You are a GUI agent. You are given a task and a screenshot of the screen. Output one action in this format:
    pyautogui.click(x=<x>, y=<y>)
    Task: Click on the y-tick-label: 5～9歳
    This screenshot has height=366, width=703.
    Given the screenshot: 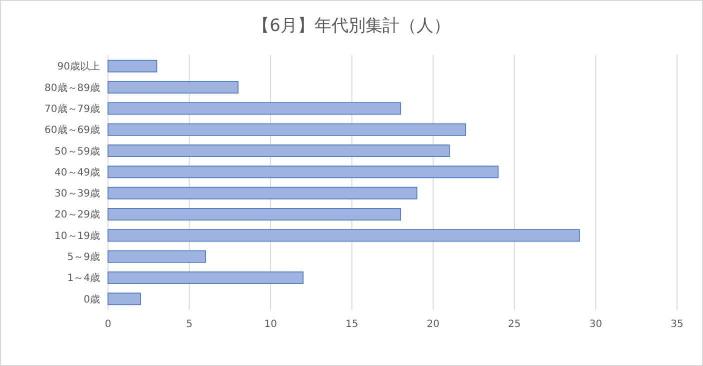 What is the action you would take?
    pyautogui.click(x=83, y=257)
    